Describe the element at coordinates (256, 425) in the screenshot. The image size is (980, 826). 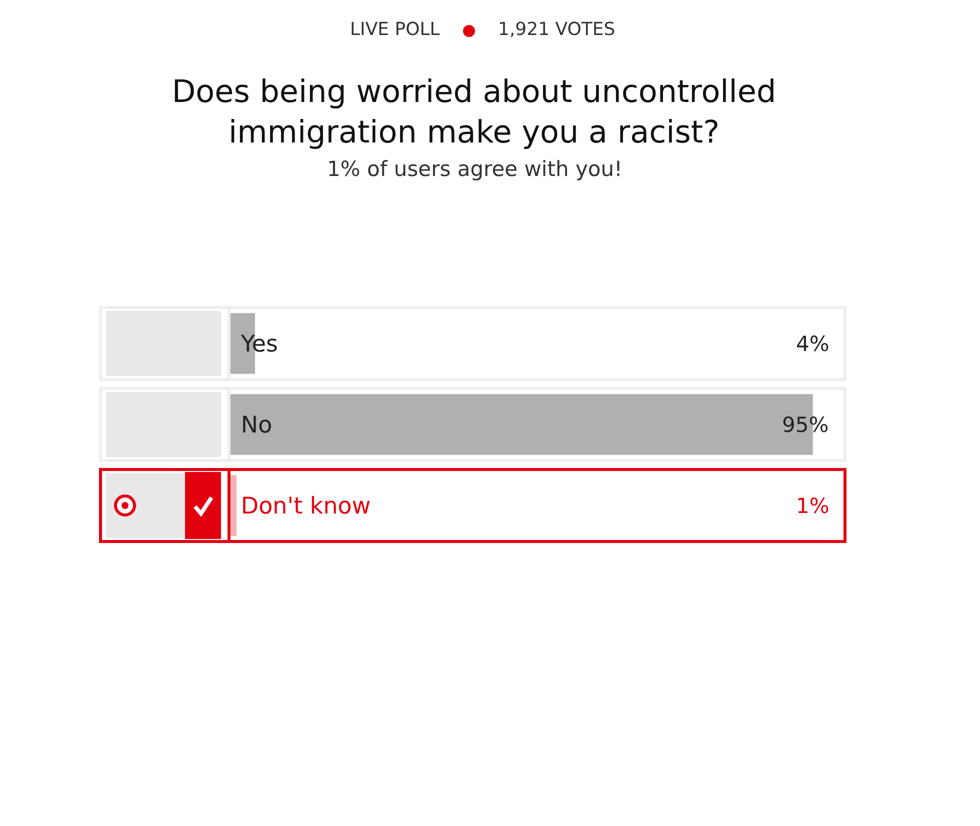
I see `y-tick-label: No` at that location.